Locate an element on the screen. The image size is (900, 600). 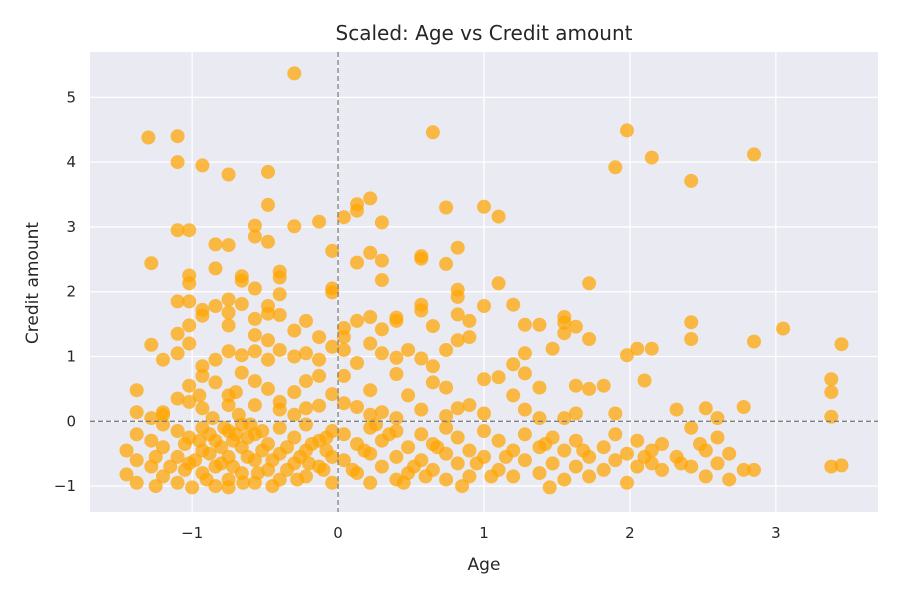
x-tick-label: 1 is located at coordinates (484, 533).